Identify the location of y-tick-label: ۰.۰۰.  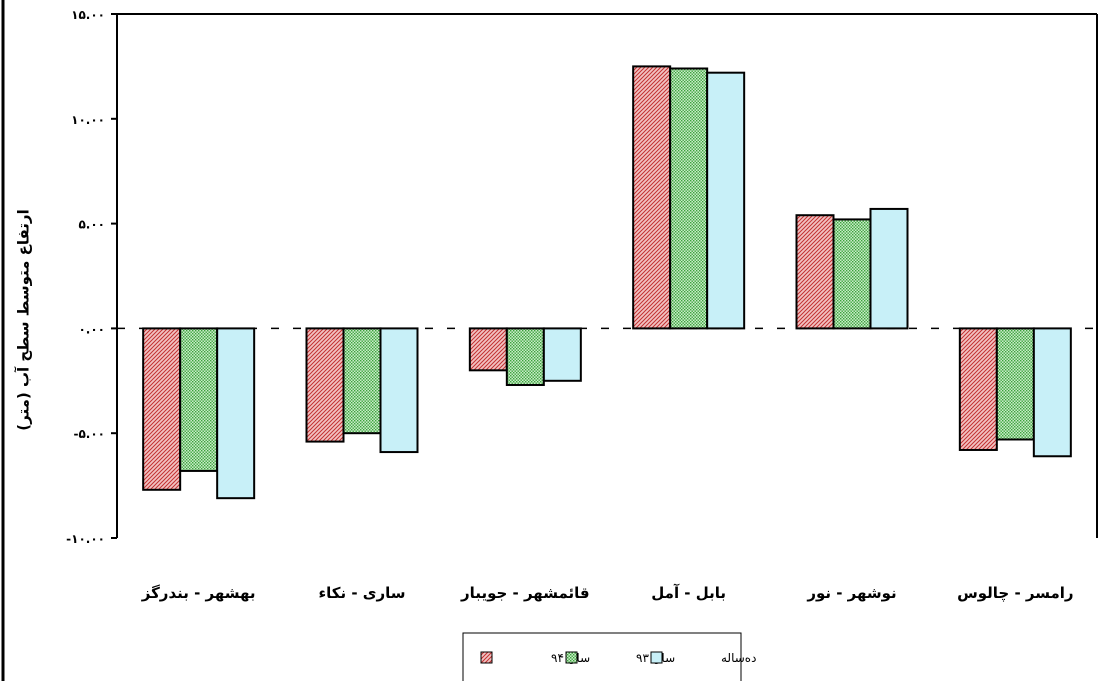
(91, 329).